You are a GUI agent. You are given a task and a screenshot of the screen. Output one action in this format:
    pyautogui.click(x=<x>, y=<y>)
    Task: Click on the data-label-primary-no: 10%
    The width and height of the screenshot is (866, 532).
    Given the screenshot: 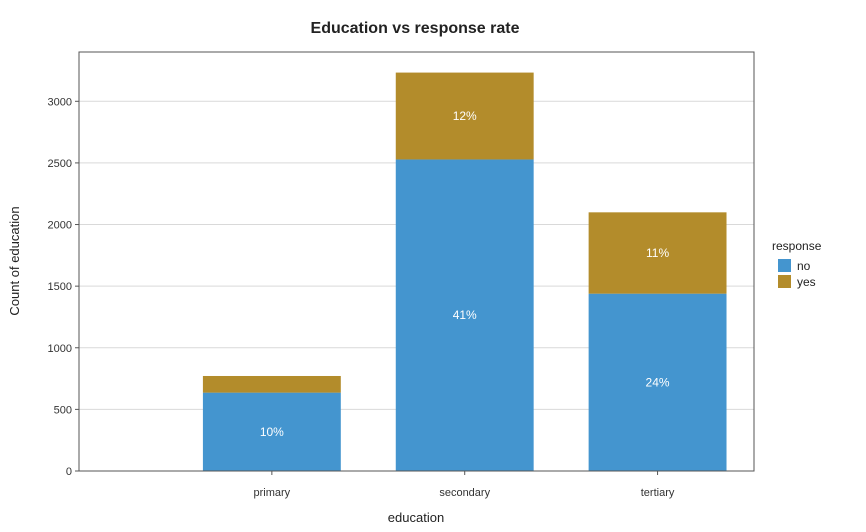 What is the action you would take?
    pyautogui.click(x=272, y=432)
    